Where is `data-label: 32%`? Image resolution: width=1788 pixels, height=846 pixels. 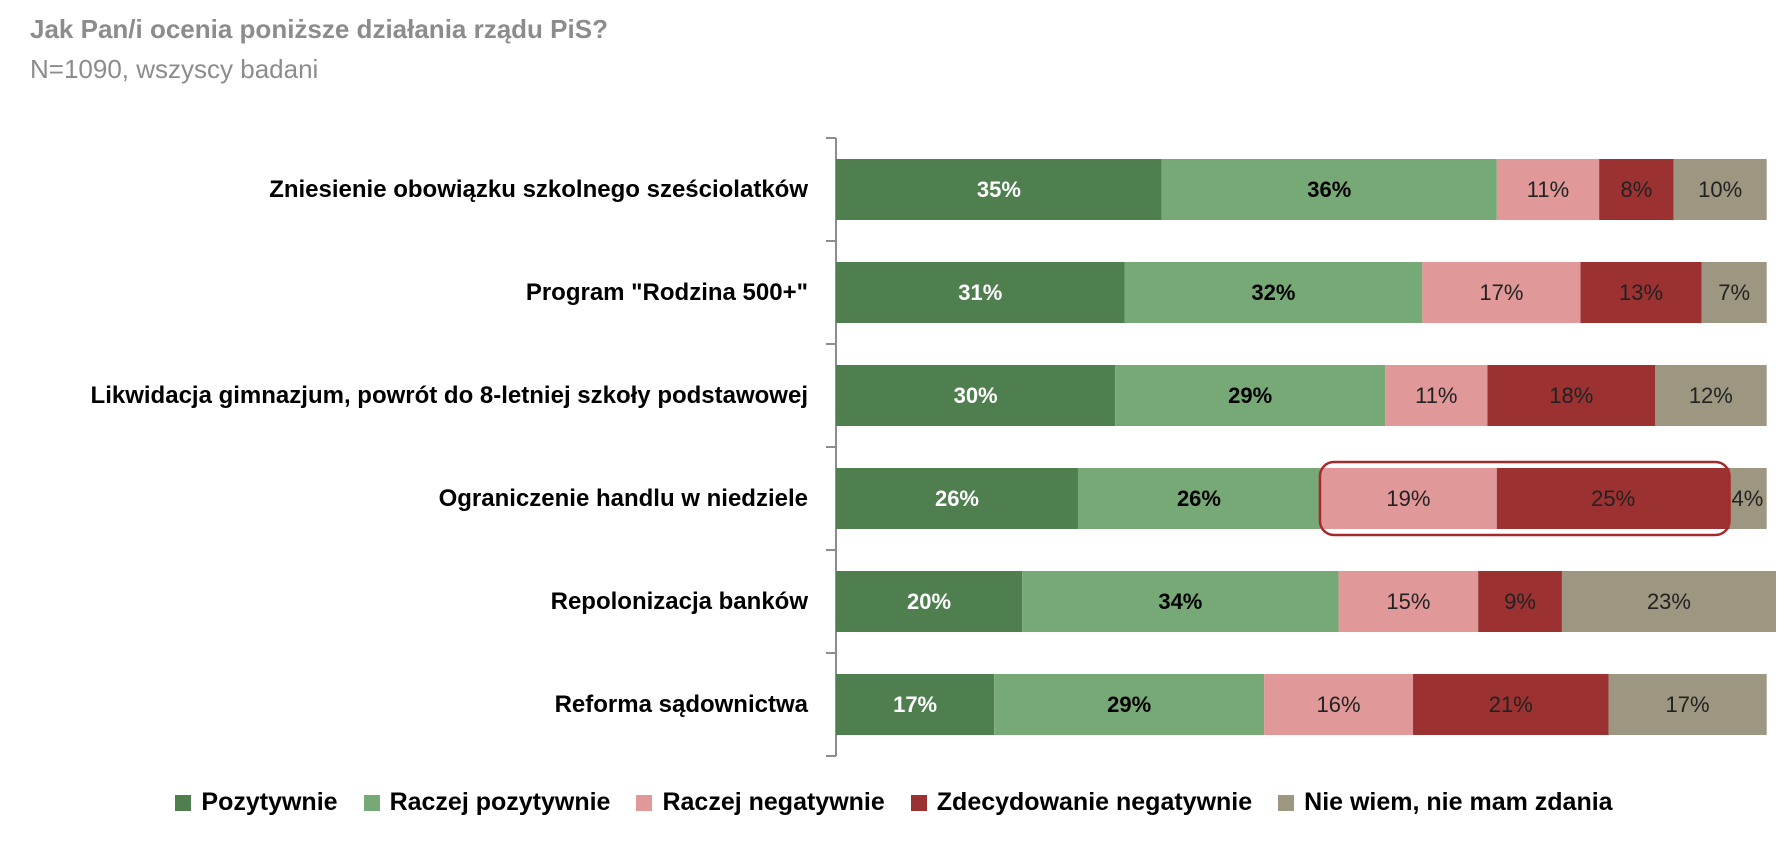 data-label: 32% is located at coordinates (1273, 292).